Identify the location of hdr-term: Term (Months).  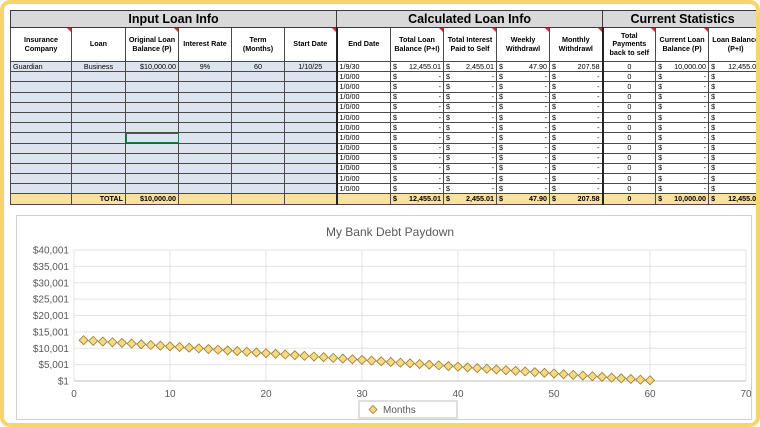
(258, 44).